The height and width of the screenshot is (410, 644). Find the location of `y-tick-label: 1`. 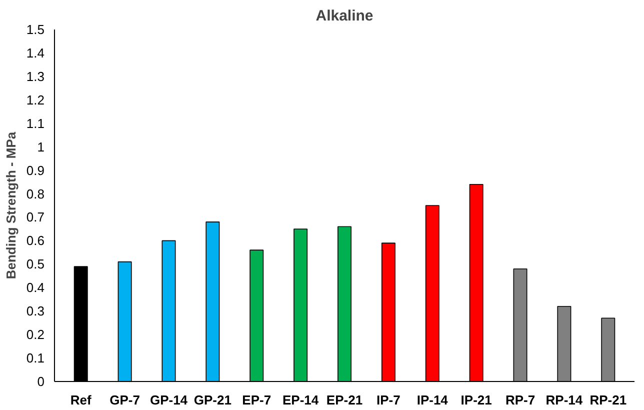

y-tick-label: 1 is located at coordinates (41, 146).